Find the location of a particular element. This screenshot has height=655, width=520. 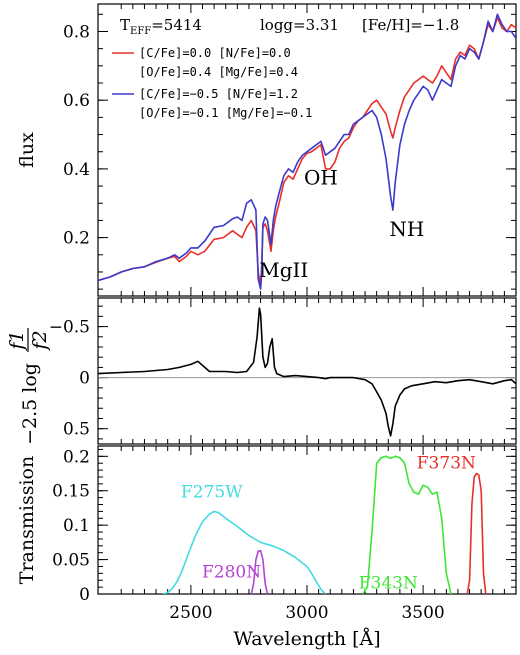

header-teff: TEFF=5414 is located at coordinates (161, 26).